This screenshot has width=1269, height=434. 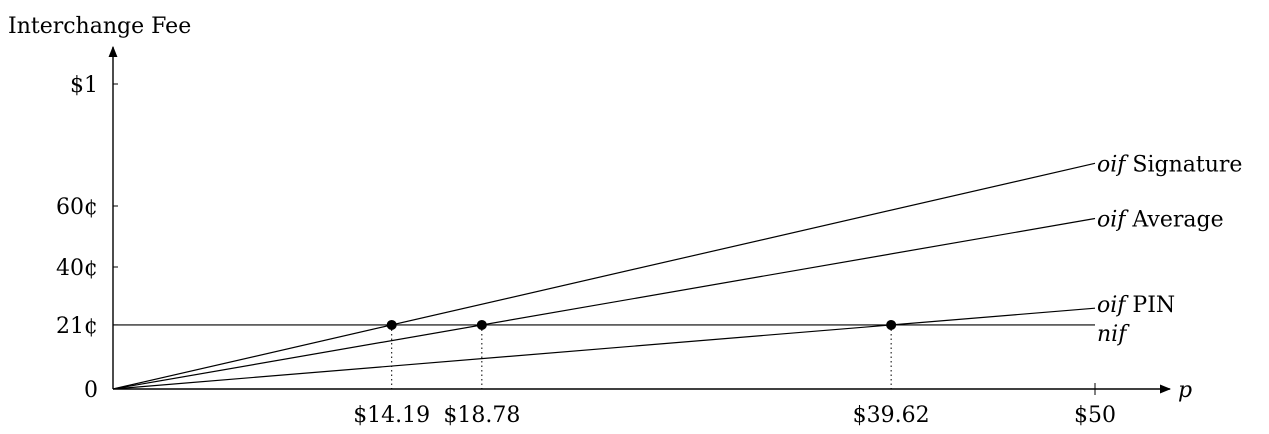 I want to click on y-tick-label: 0, so click(x=91, y=390).